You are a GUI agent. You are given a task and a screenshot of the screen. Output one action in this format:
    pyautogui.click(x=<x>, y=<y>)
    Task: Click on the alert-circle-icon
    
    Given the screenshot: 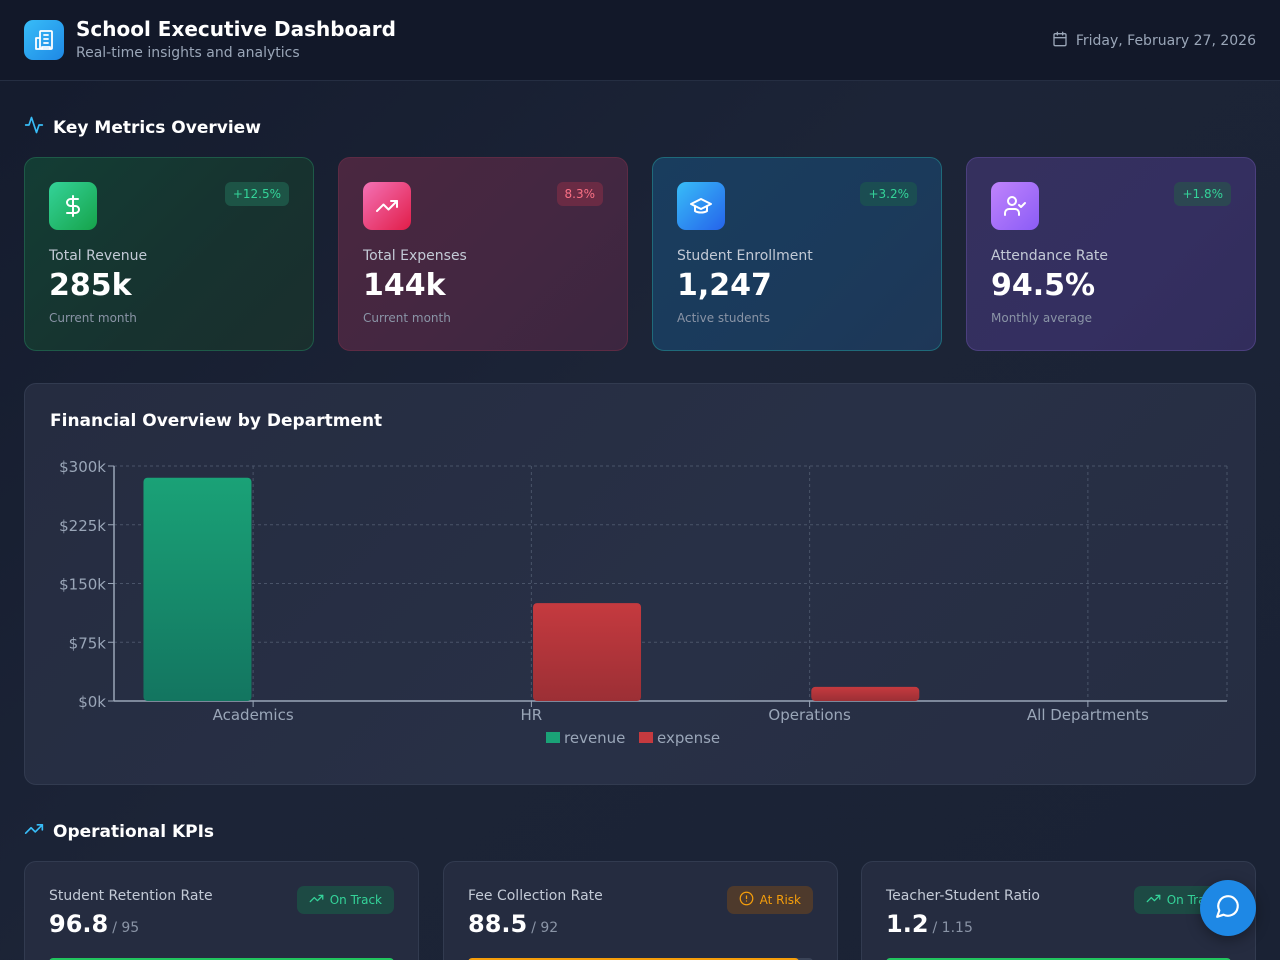 What is the action you would take?
    pyautogui.click(x=746, y=900)
    